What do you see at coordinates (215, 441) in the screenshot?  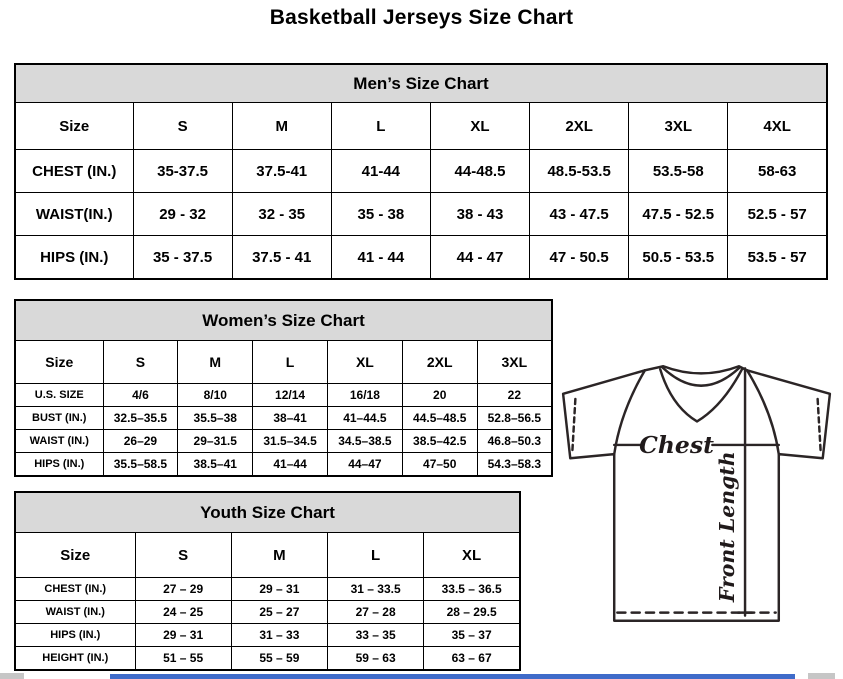 I see `size-cell: 29–31.5` at bounding box center [215, 441].